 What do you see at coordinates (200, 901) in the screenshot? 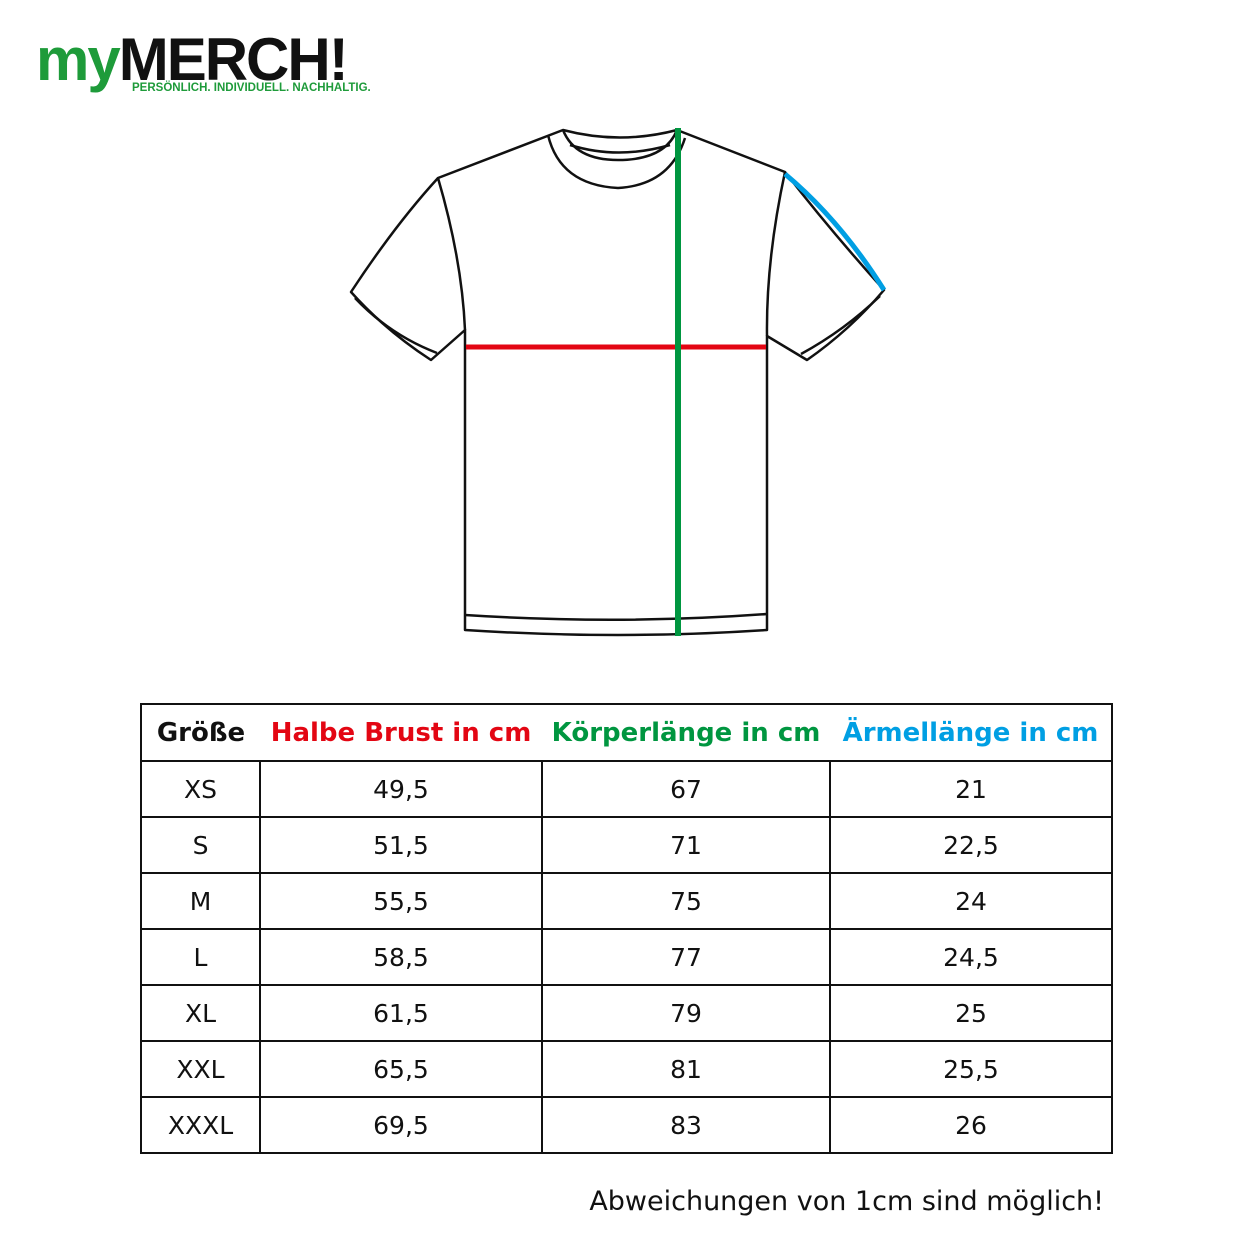
I see `cell-size: M` at bounding box center [200, 901].